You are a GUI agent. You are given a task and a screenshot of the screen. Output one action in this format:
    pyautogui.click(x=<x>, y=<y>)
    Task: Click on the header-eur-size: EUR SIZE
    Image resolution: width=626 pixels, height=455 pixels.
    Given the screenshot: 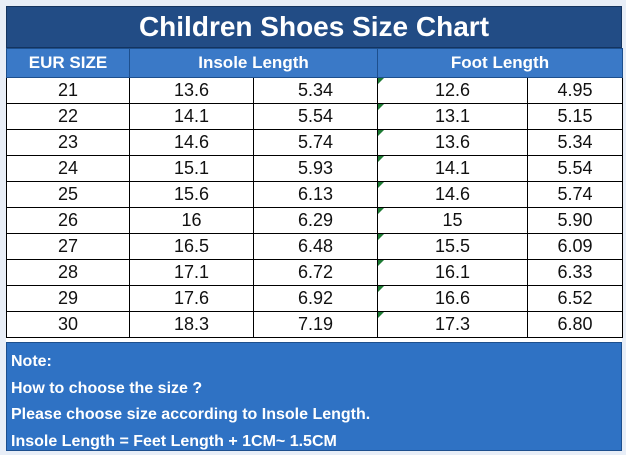 What is the action you would take?
    pyautogui.click(x=68, y=63)
    